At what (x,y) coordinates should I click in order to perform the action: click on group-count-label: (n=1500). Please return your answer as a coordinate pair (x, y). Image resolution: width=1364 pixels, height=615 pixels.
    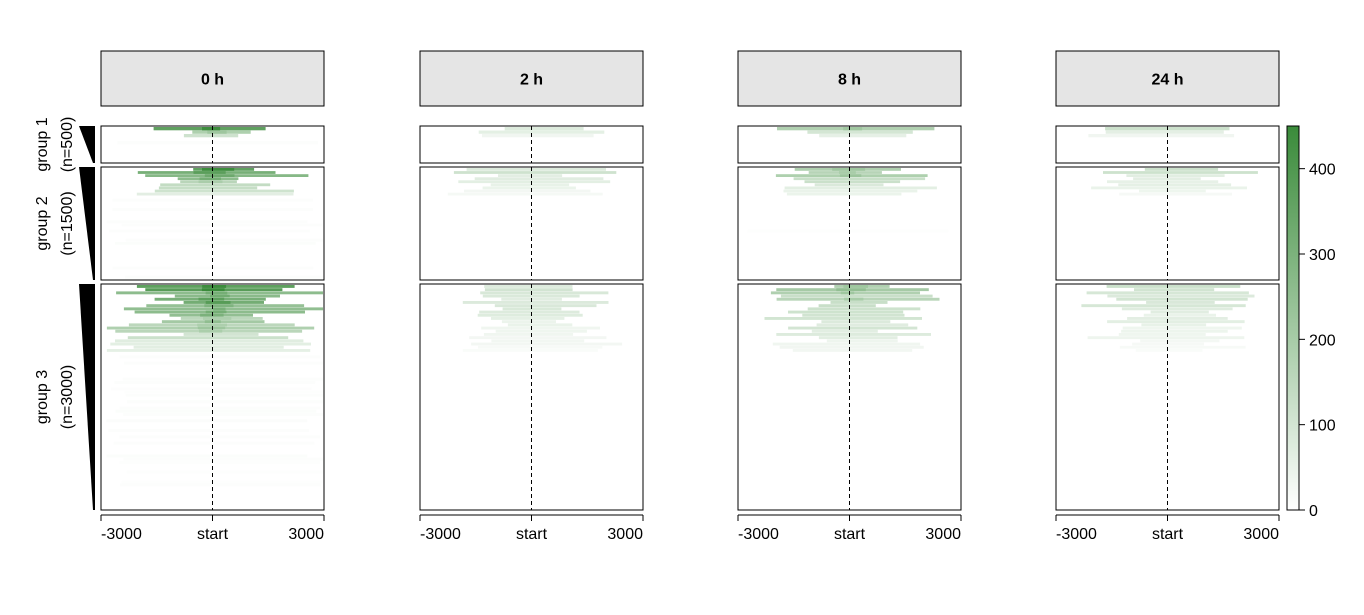
    Looking at the image, I should click on (67, 223).